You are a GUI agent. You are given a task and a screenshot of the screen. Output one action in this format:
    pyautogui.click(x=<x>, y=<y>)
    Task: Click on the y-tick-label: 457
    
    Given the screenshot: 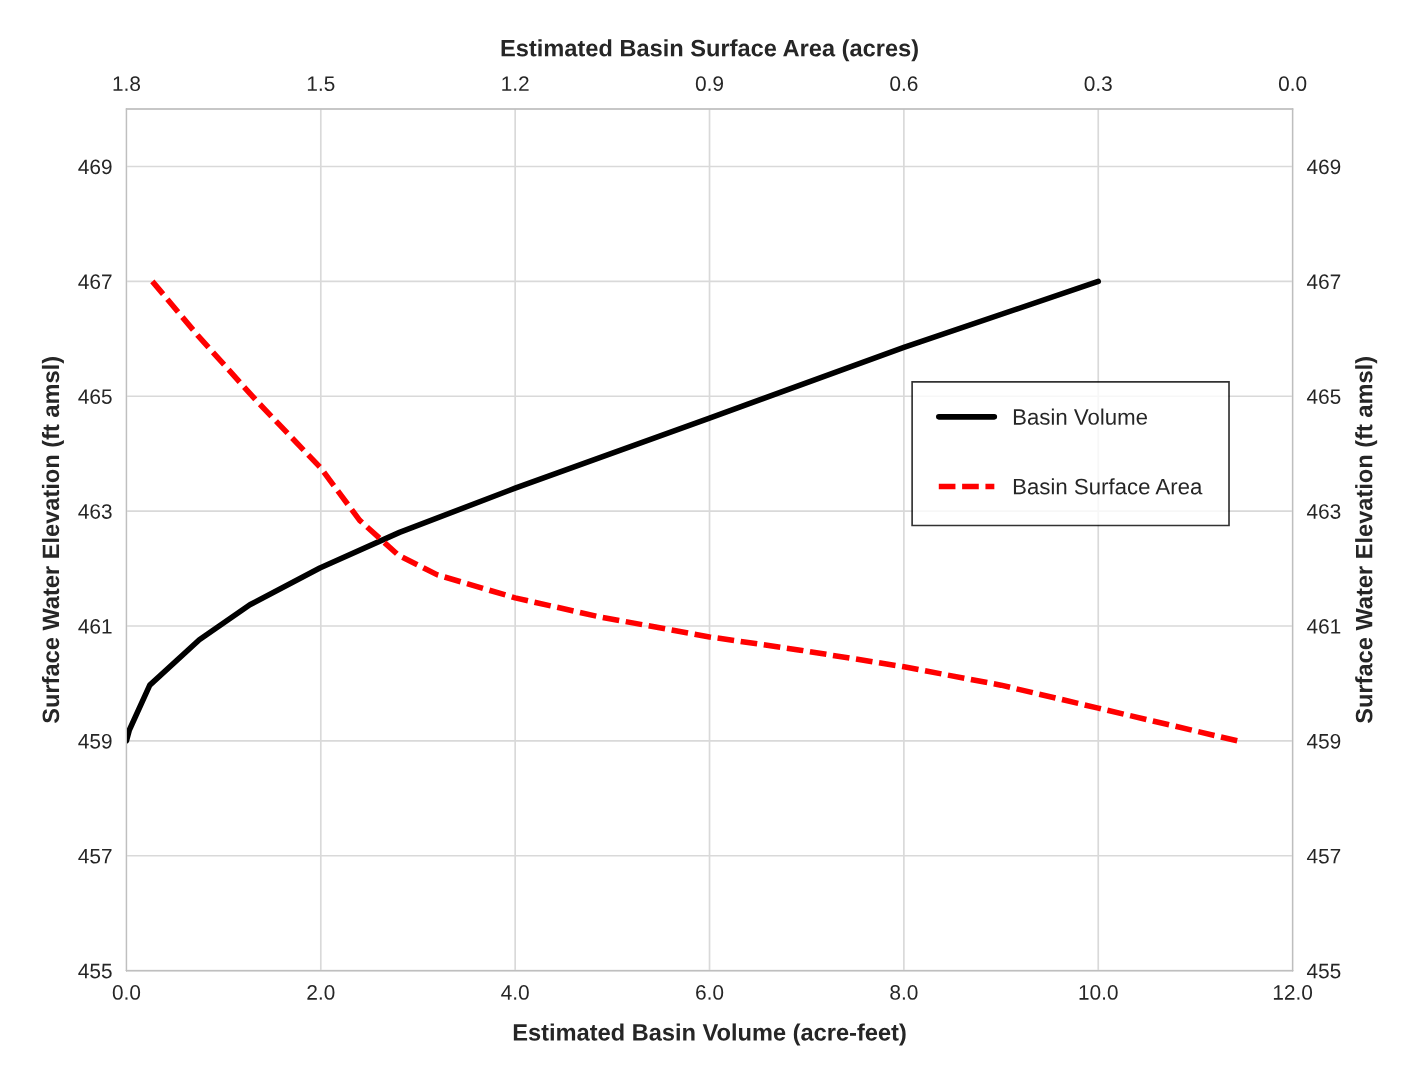 What is the action you would take?
    pyautogui.click(x=95, y=856)
    